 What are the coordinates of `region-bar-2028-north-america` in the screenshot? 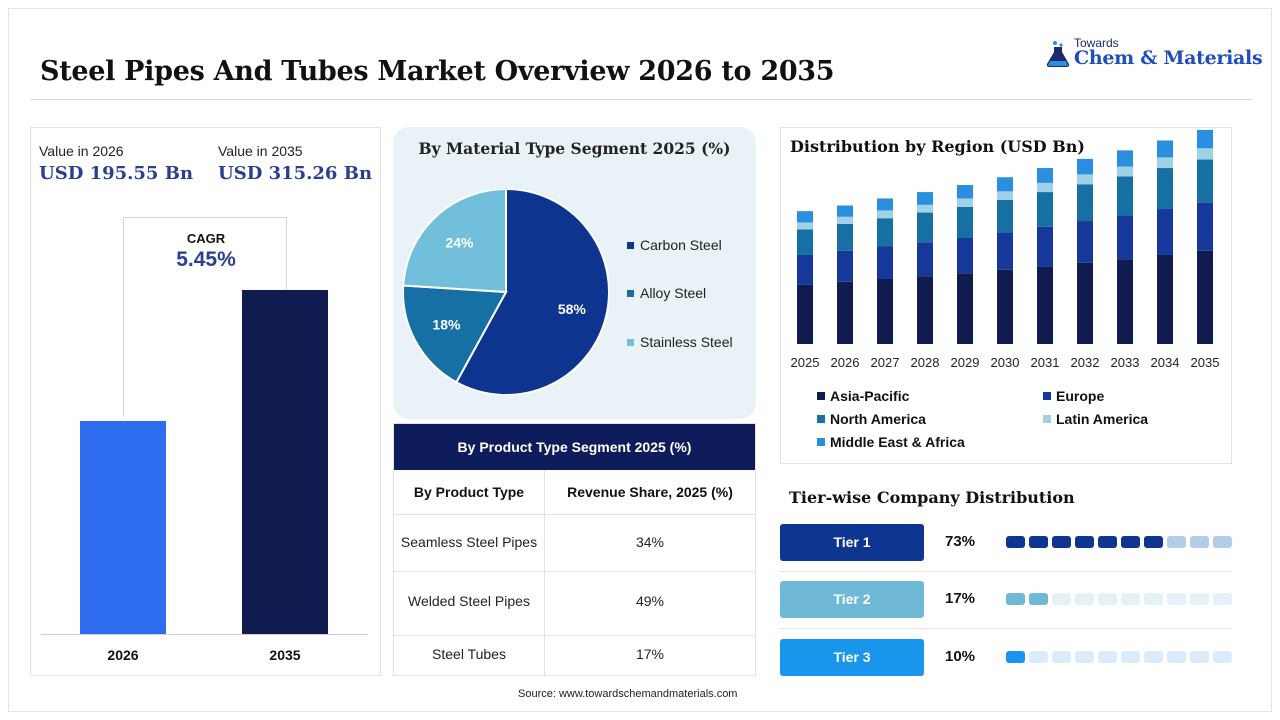 It's located at (925, 227).